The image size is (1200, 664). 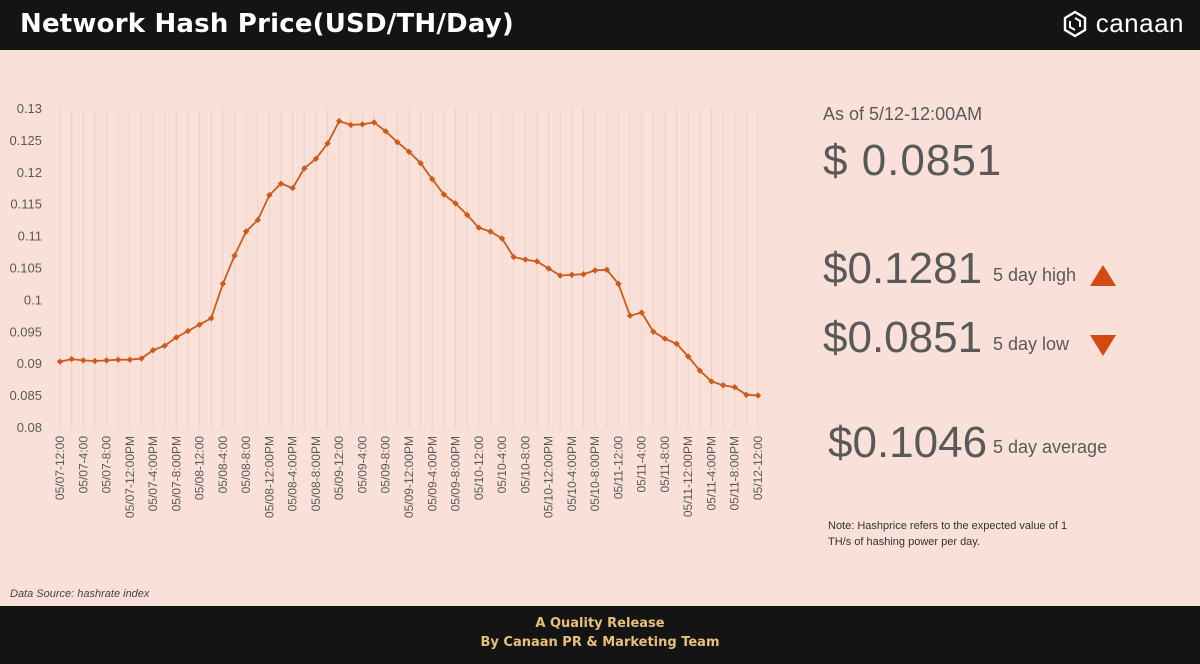 I want to click on x-tick-label: 05/12-12:00, so click(x=758, y=468).